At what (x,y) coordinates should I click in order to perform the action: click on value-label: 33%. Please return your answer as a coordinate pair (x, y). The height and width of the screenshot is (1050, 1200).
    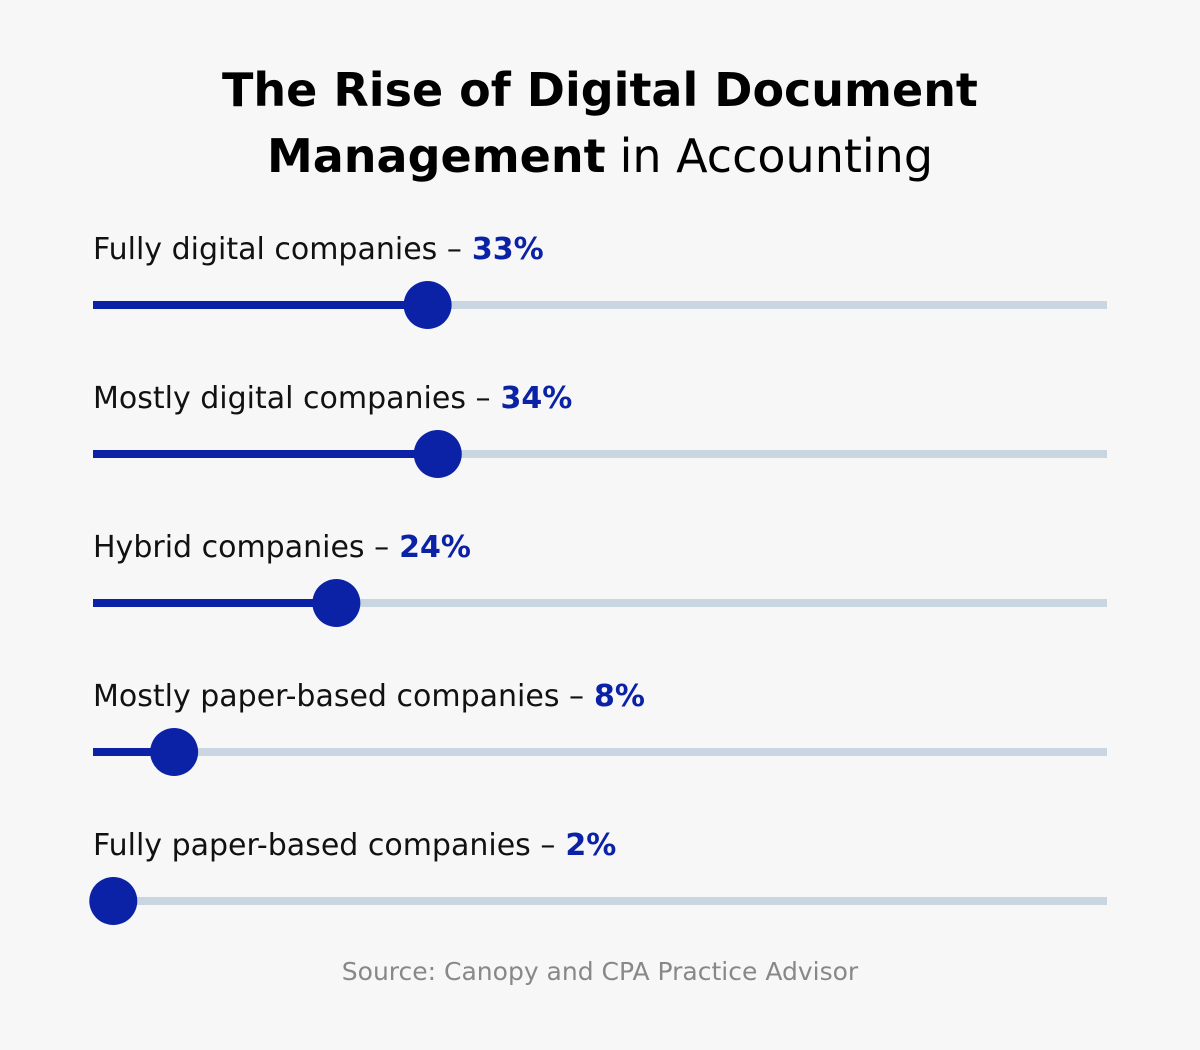
    Looking at the image, I should click on (508, 249).